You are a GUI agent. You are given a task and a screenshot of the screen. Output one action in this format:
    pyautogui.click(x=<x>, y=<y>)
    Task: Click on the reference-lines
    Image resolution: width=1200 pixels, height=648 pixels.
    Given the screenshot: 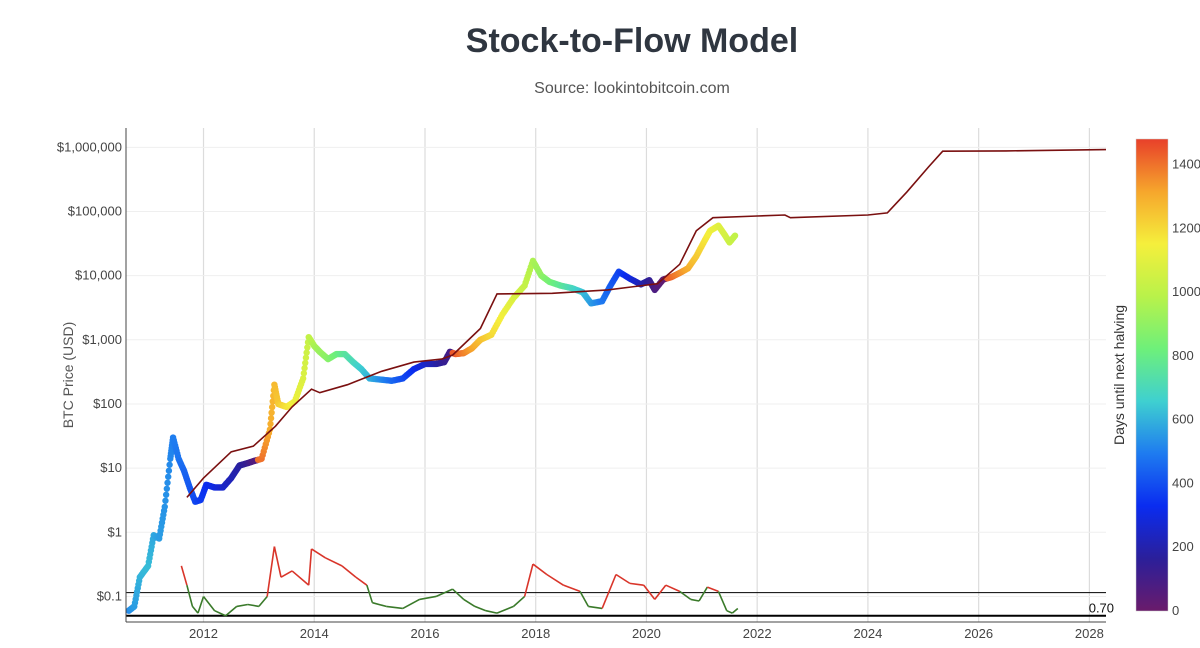 What is the action you would take?
    pyautogui.click(x=616, y=604)
    